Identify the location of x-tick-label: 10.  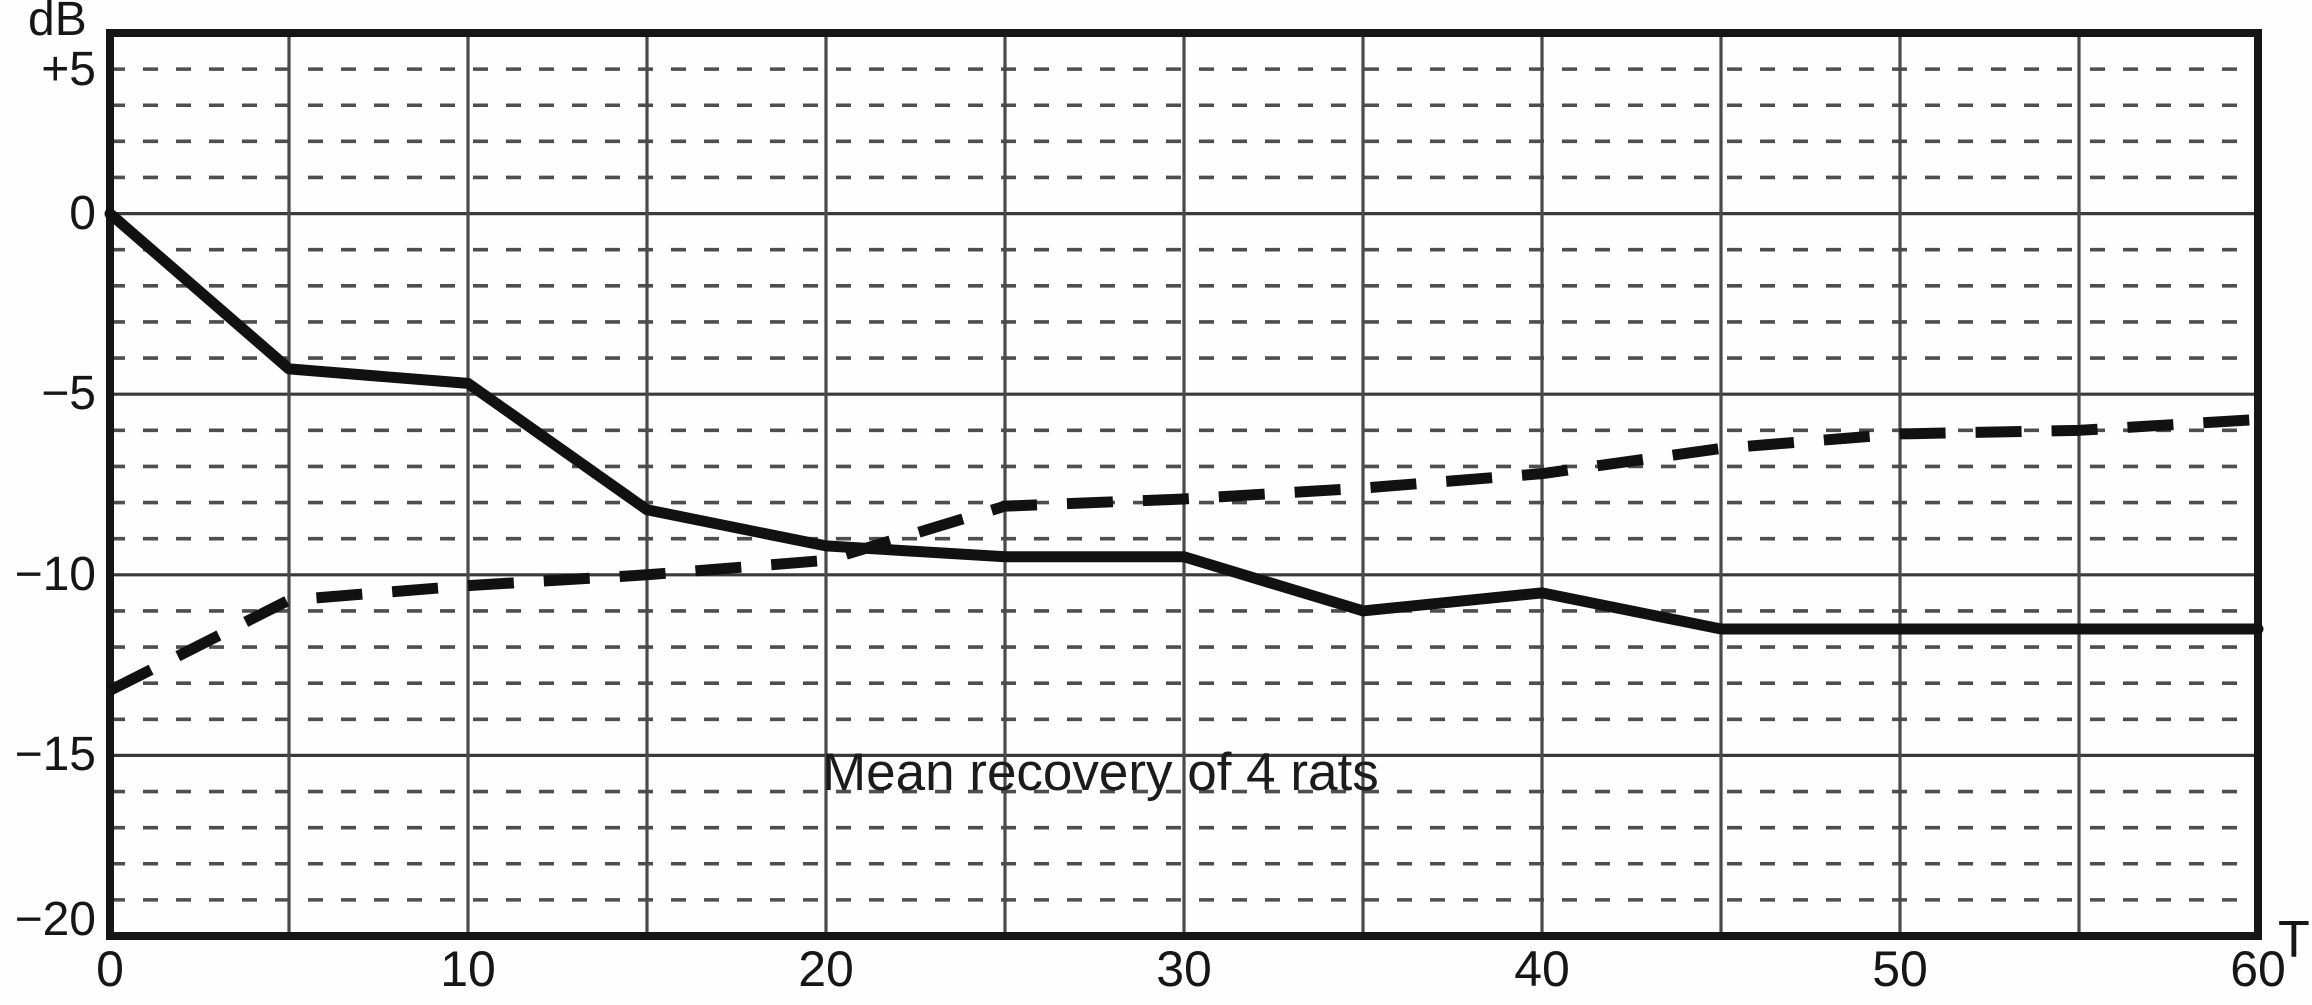
(468, 969).